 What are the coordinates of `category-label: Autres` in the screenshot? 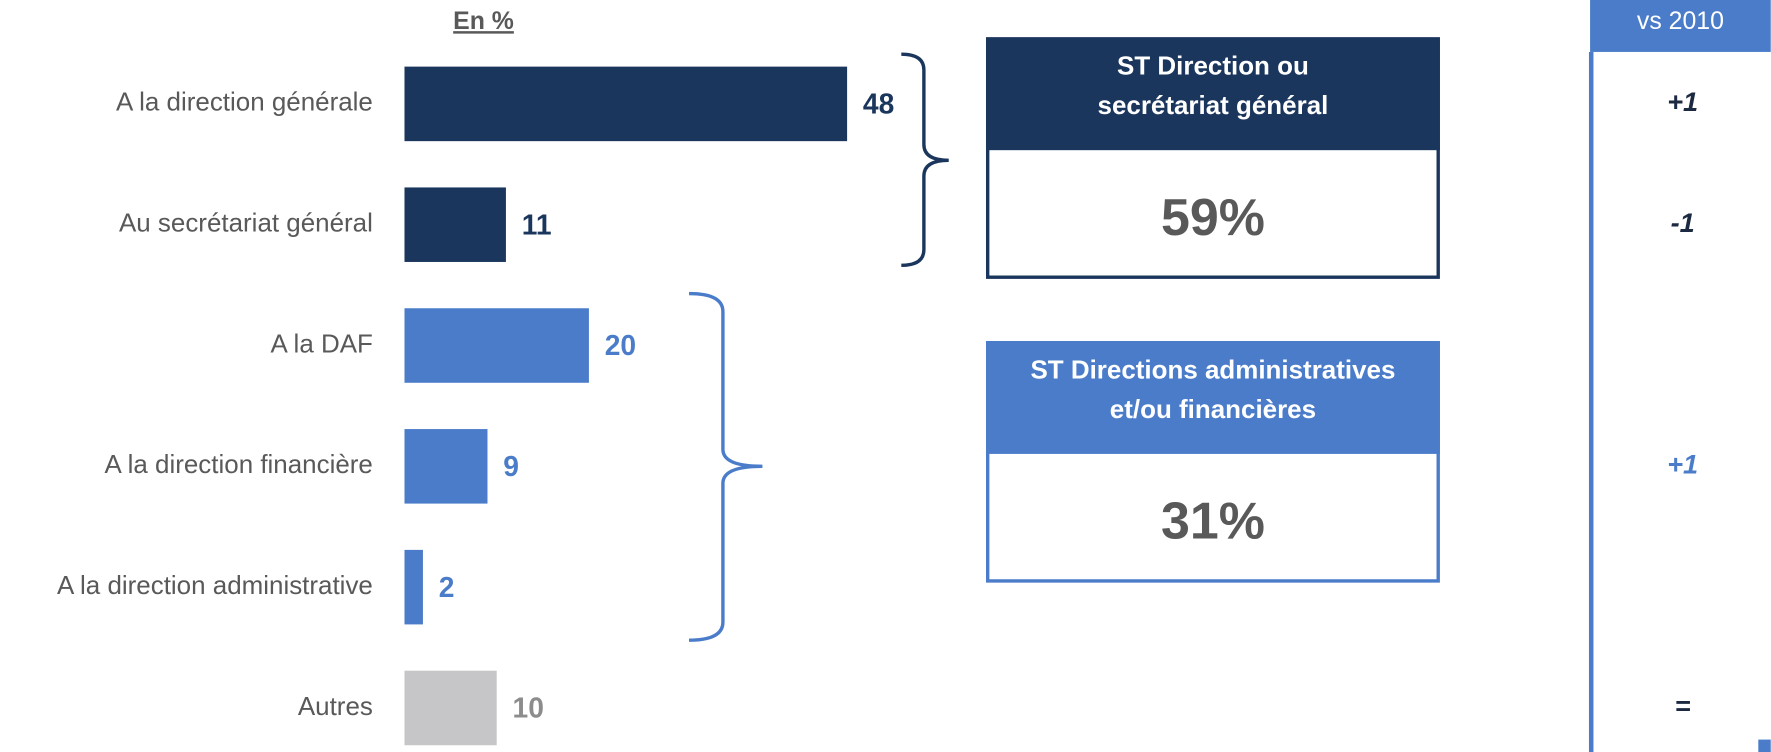 It's located at (335, 706).